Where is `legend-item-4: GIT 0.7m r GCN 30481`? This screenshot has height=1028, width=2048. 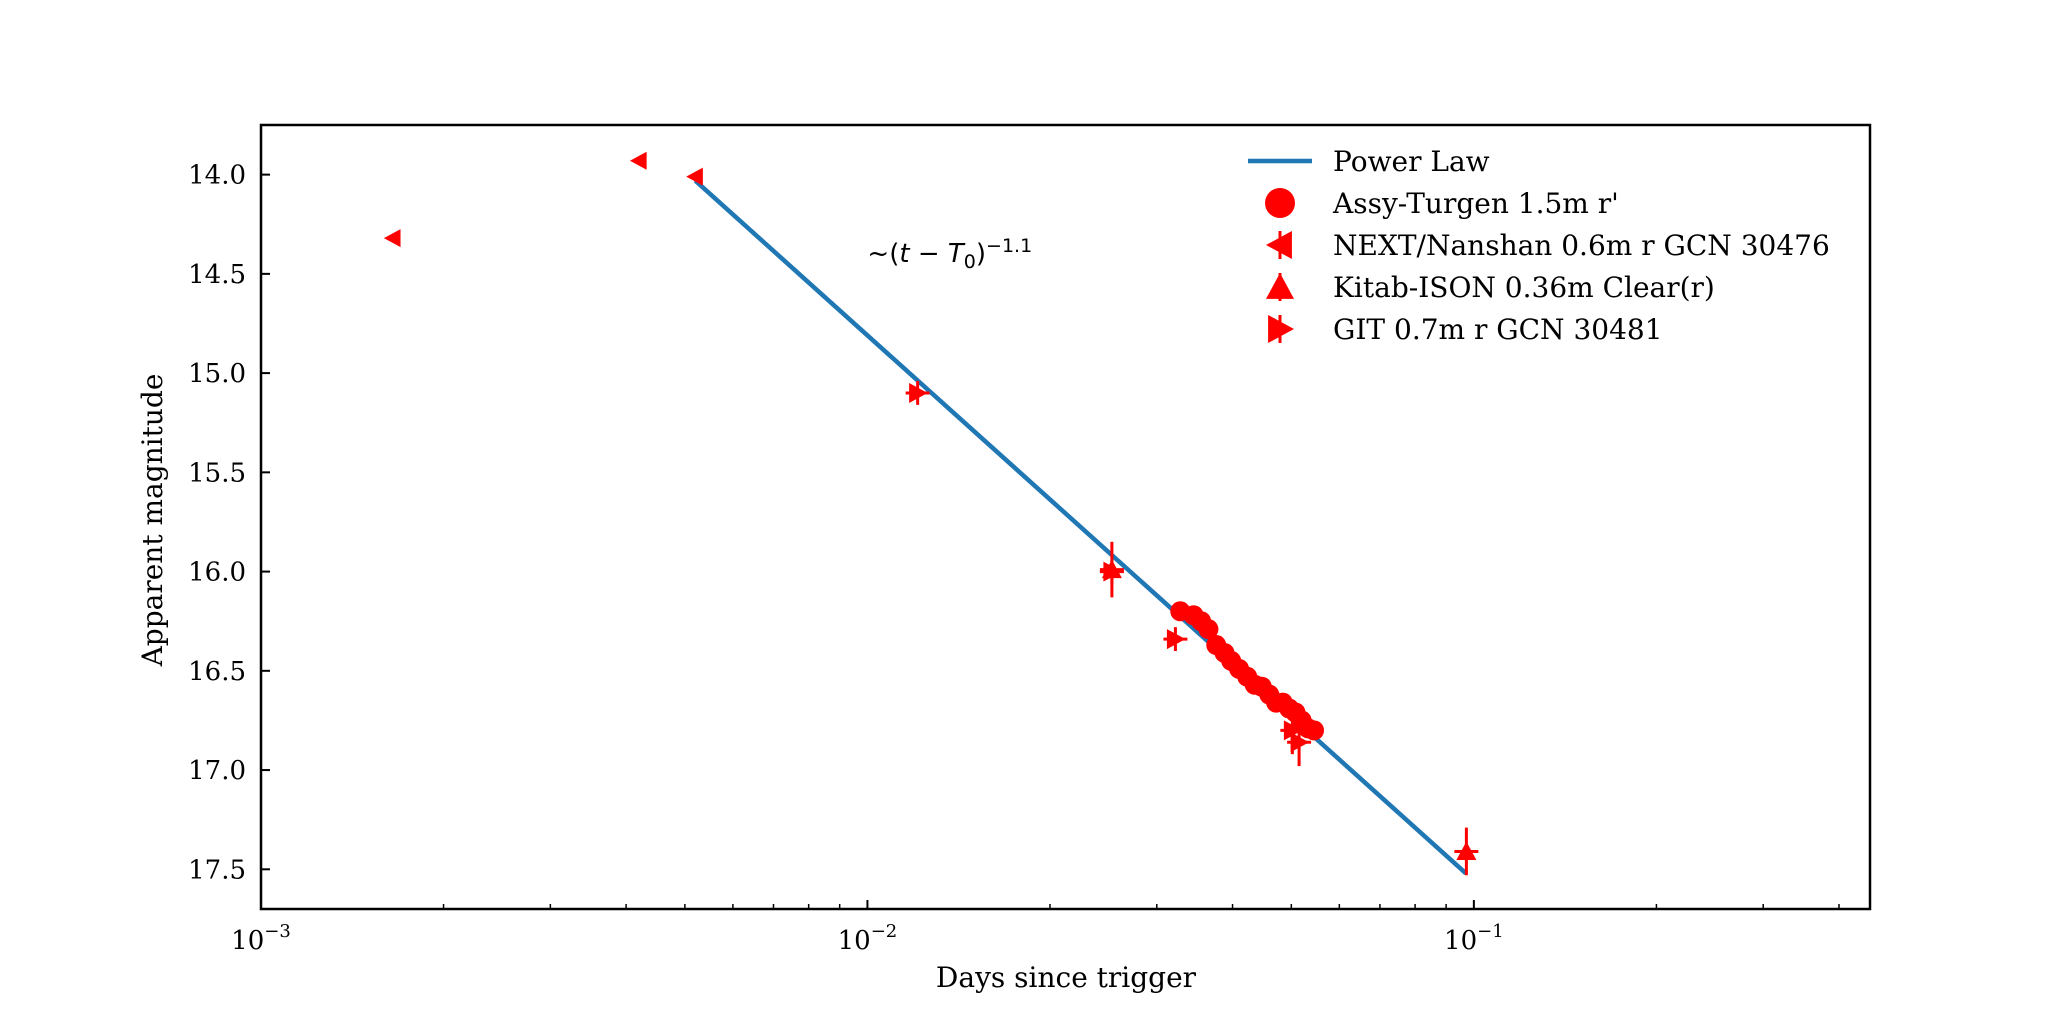 legend-item-4: GIT 0.7m r GCN 30481 is located at coordinates (1465, 329).